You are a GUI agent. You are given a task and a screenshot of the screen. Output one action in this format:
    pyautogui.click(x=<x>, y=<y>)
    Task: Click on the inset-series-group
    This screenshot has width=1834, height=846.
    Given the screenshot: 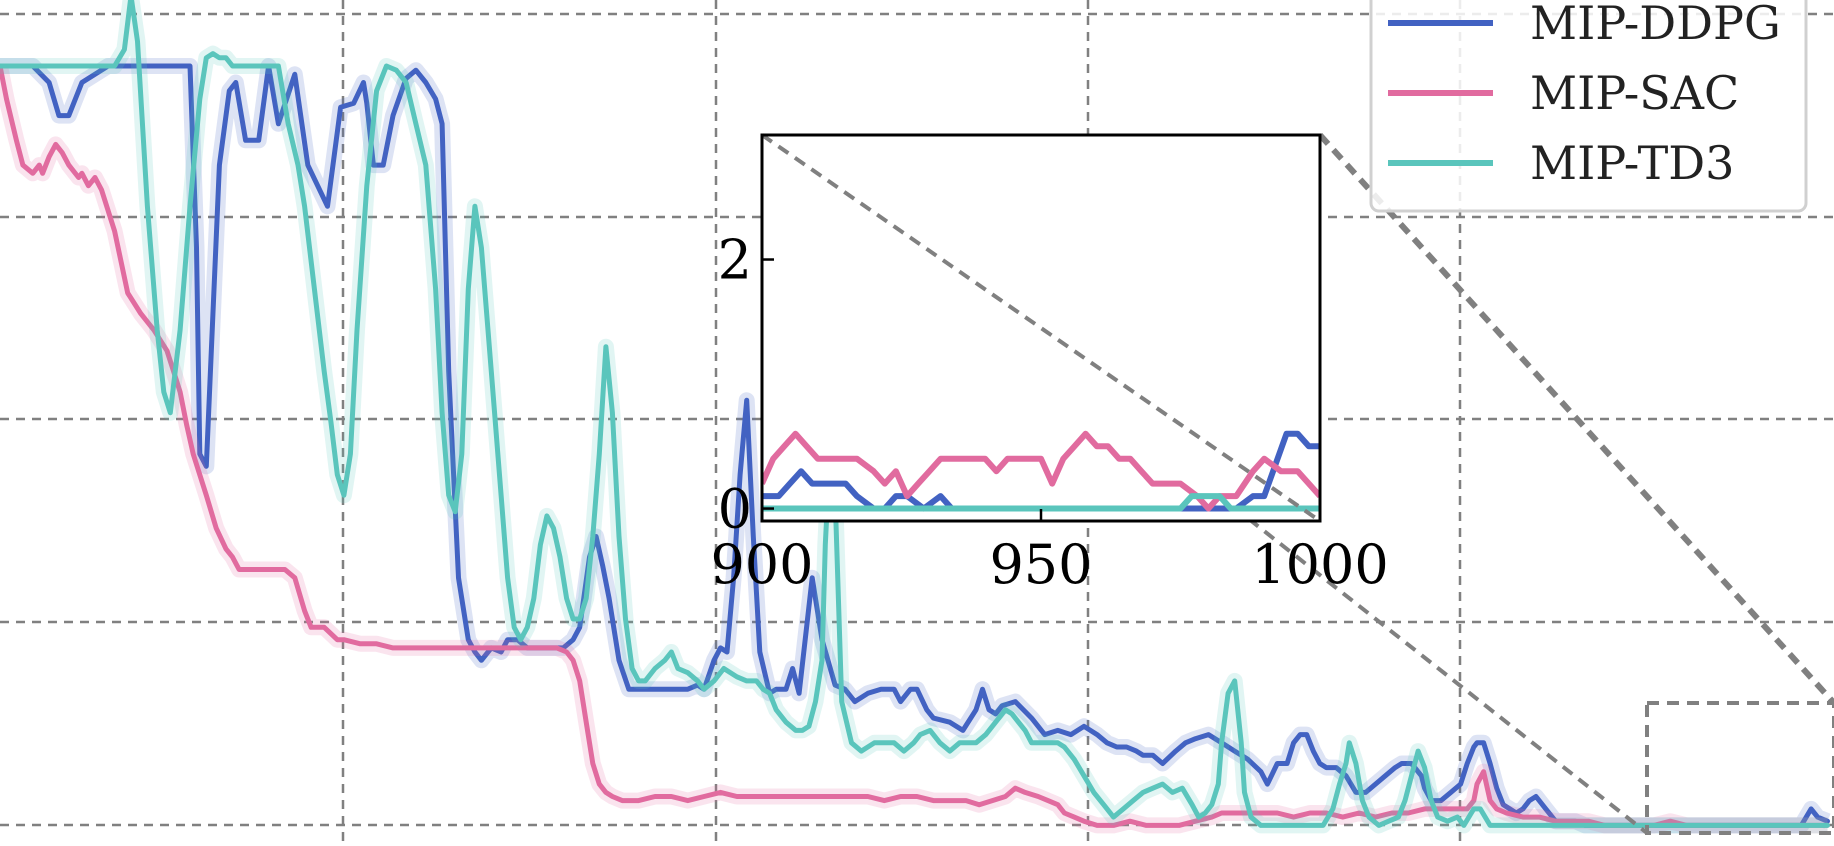 What is the action you would take?
    pyautogui.click(x=1041, y=471)
    